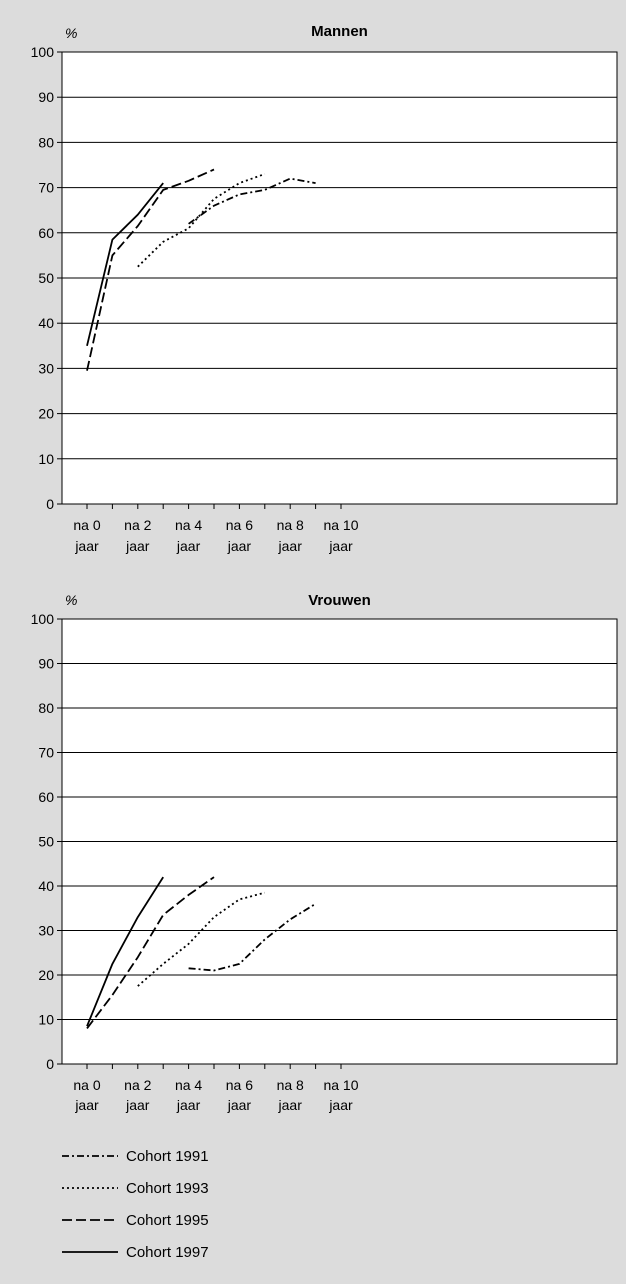  What do you see at coordinates (339, 600) in the screenshot?
I see `chart-title: Vrouwen` at bounding box center [339, 600].